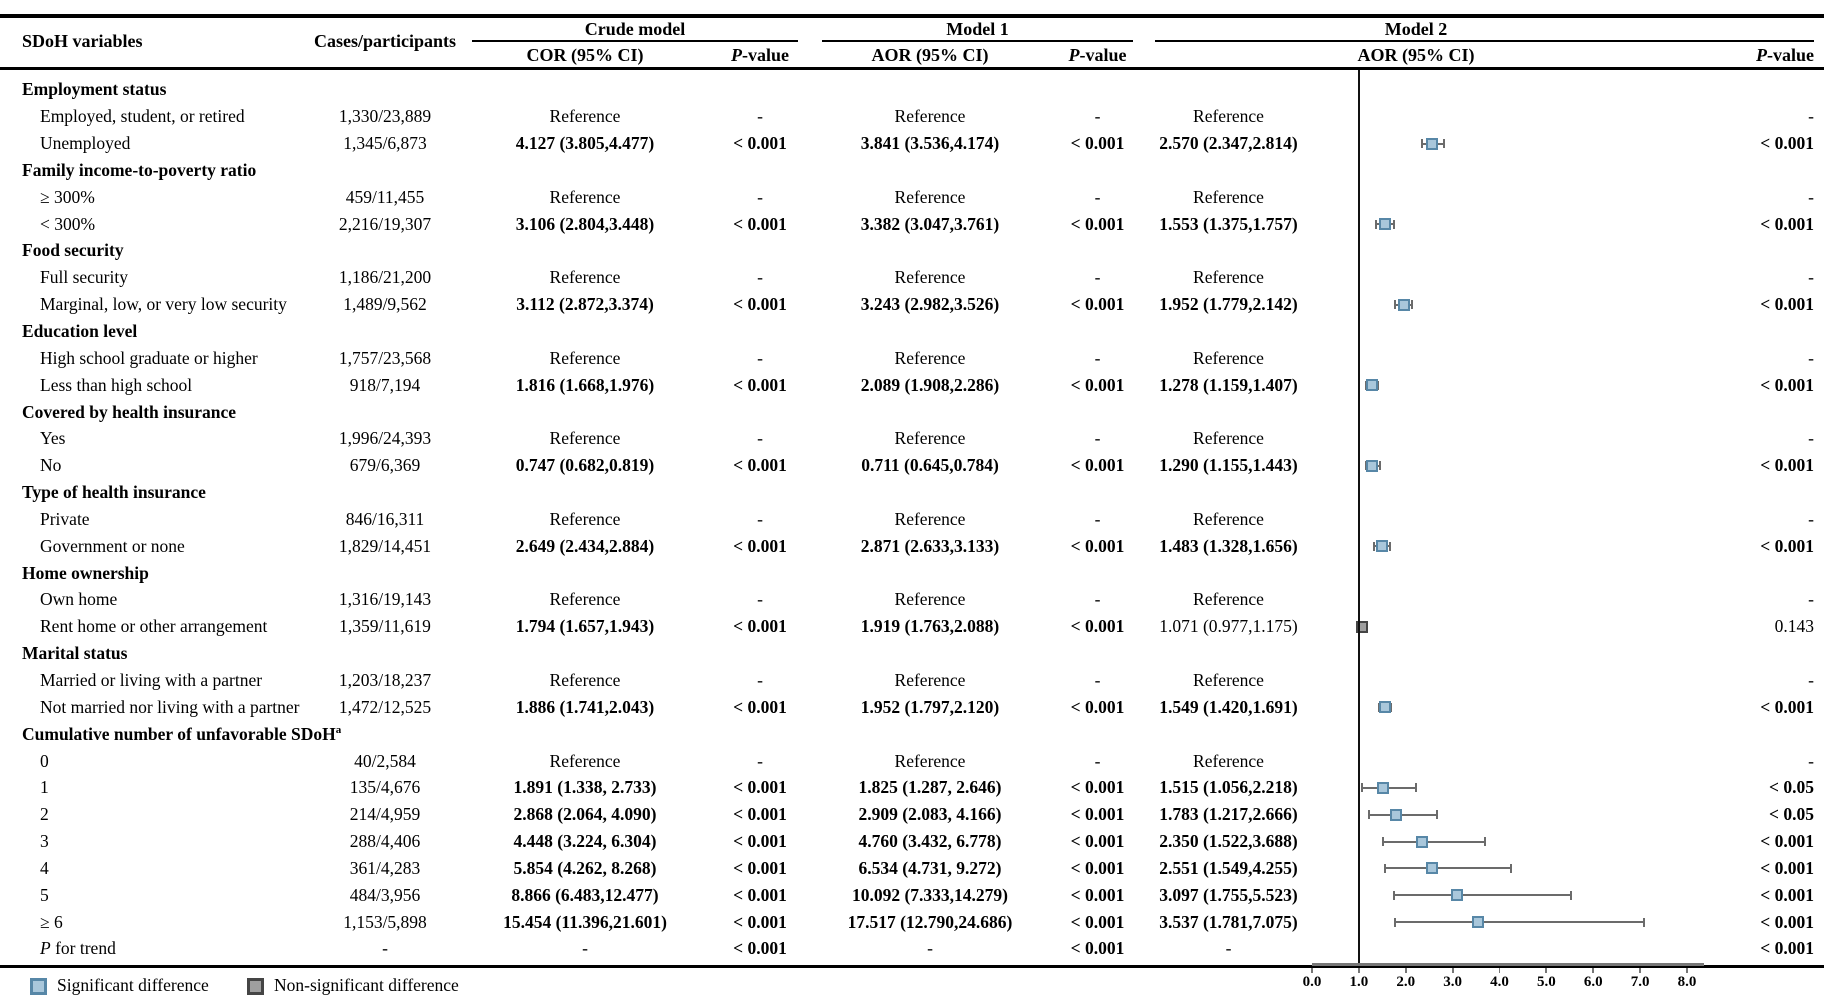  What do you see at coordinates (912, 949) in the screenshot?
I see `table-row: P for trend - - < 0.001 - < 0.001 - < 0.001` at bounding box center [912, 949].